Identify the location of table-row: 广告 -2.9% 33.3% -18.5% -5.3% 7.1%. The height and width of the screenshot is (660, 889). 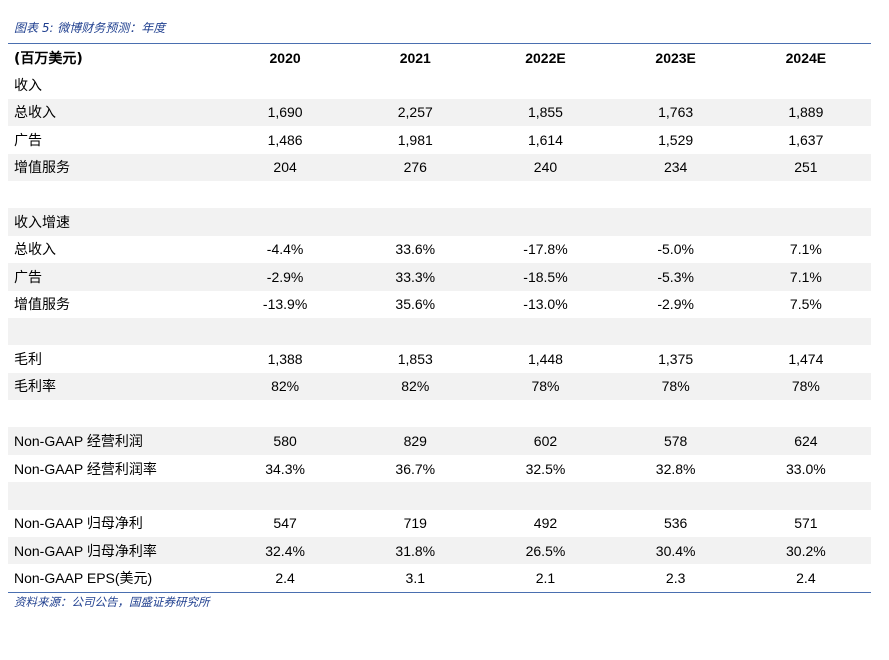
(439, 277).